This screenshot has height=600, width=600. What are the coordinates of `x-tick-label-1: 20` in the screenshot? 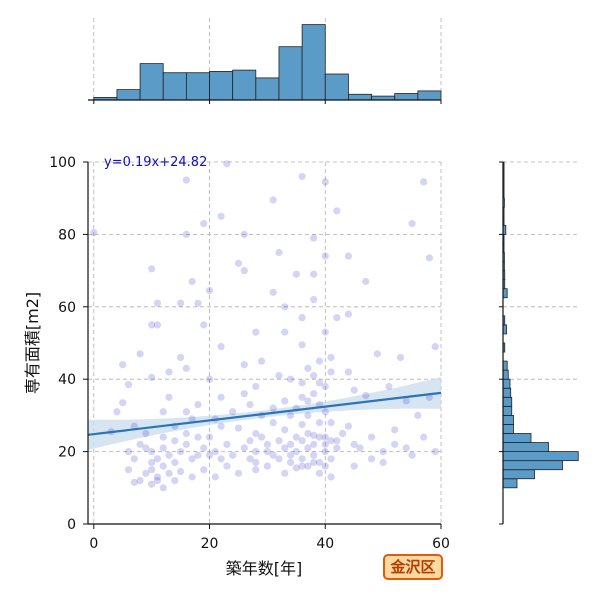 It's located at (210, 544).